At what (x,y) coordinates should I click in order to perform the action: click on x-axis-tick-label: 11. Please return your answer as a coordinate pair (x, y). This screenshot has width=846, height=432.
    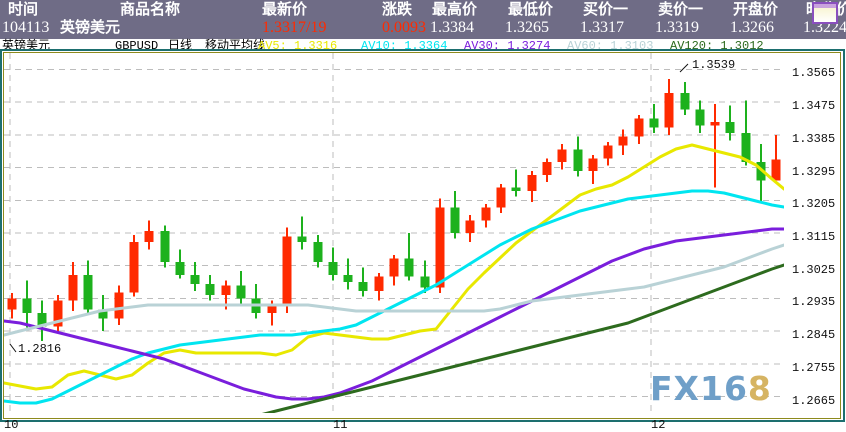
    Looking at the image, I should click on (340, 425).